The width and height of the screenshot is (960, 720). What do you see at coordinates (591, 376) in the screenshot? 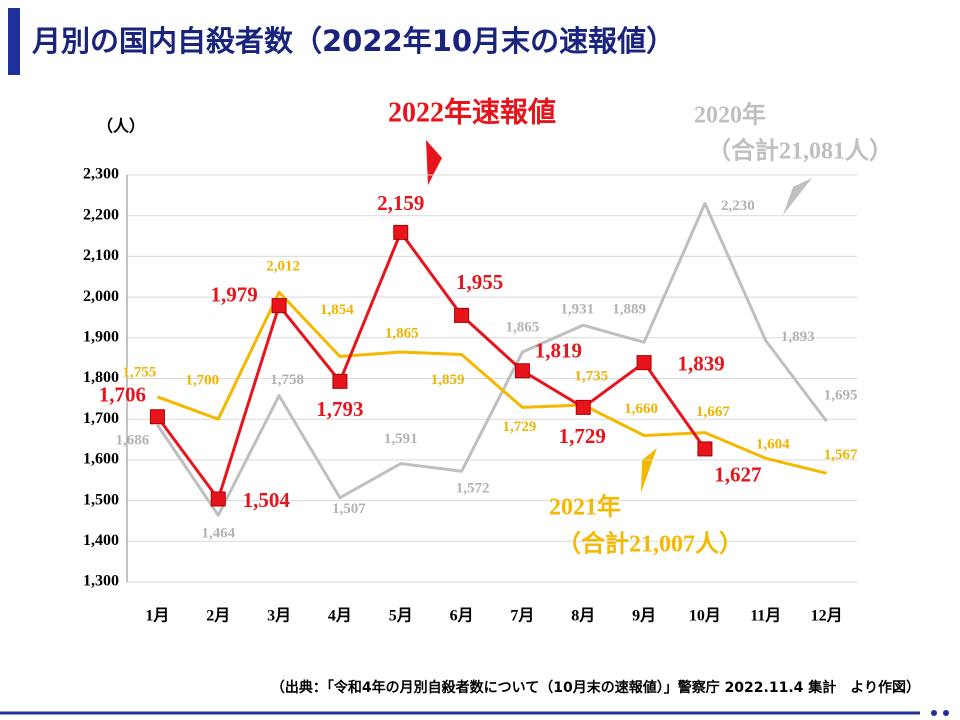
I see `data-label: 1,735` at bounding box center [591, 376].